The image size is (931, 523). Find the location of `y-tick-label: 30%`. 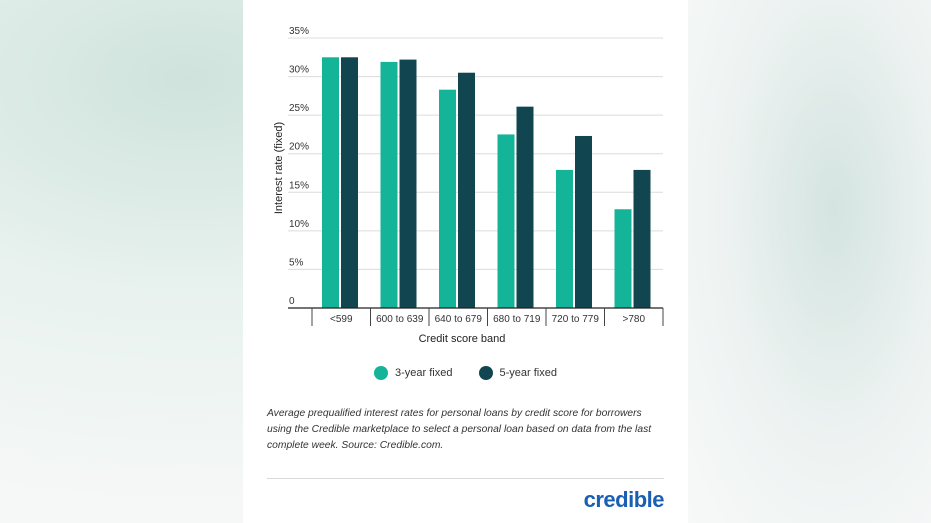

y-tick-label: 30% is located at coordinates (299, 70).